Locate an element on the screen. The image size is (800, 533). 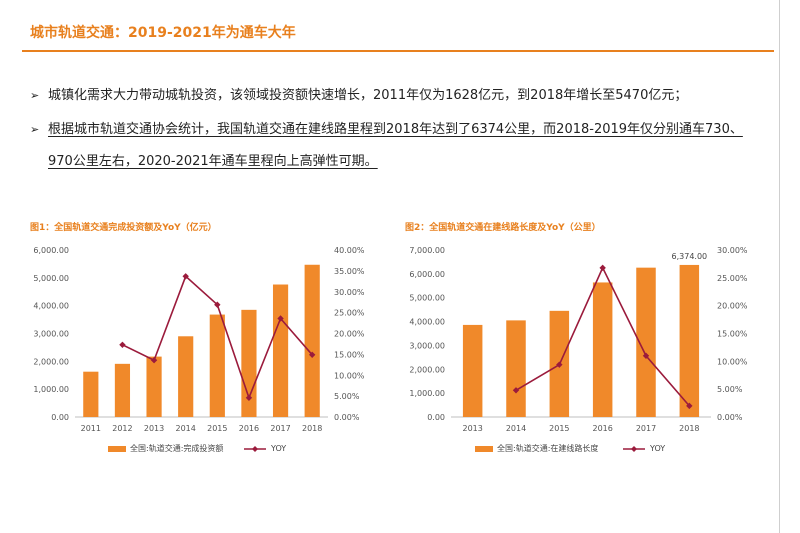
x-tick-label: 2012 is located at coordinates (122, 428).